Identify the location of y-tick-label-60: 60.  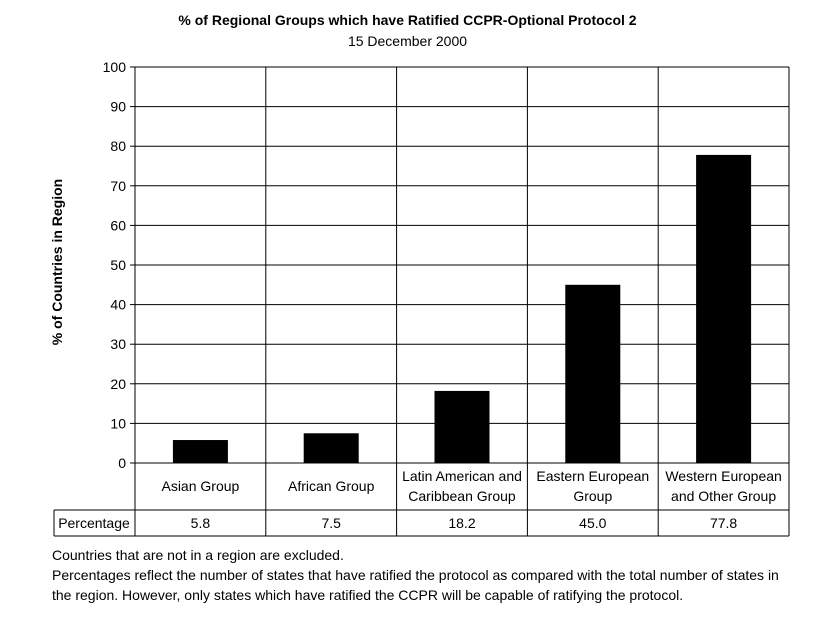
(118, 225).